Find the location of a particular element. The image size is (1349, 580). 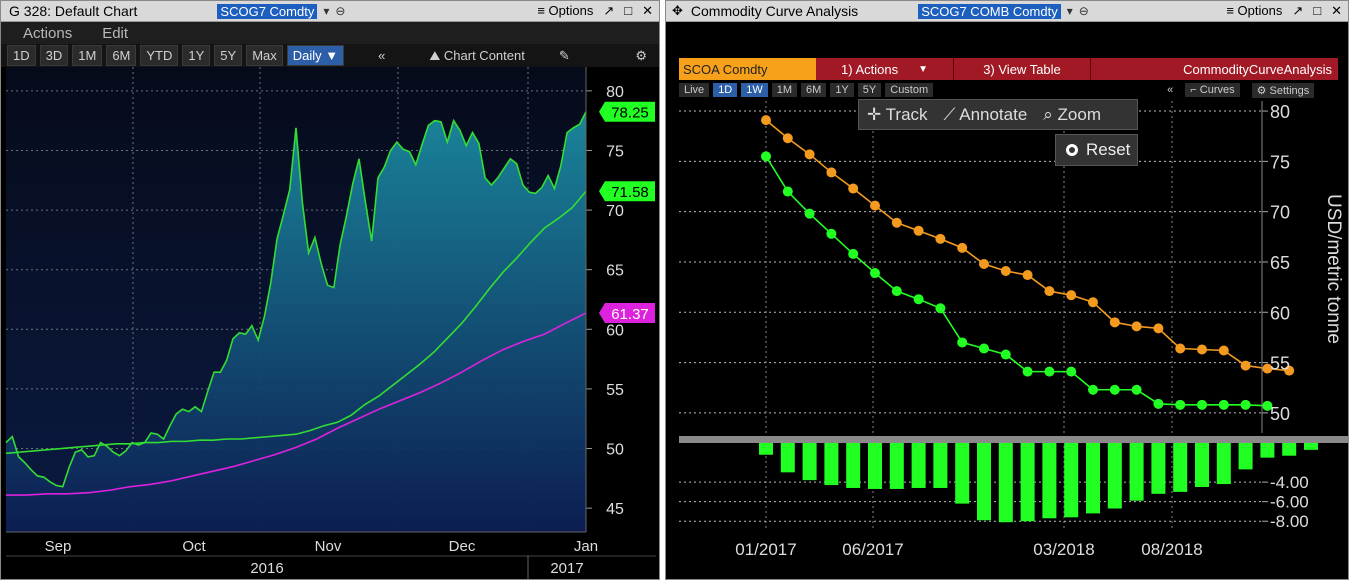

magnifier-icon: ⌕ is located at coordinates (1050, 114).